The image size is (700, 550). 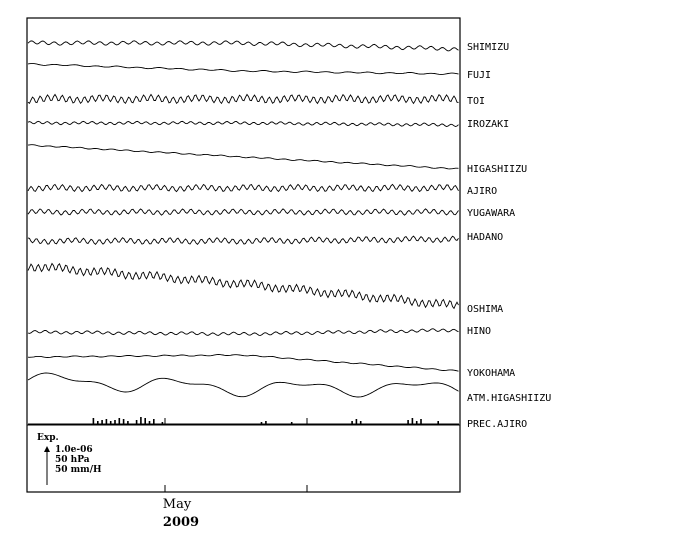 I want to click on scale-arrow-head, so click(x=47, y=449).